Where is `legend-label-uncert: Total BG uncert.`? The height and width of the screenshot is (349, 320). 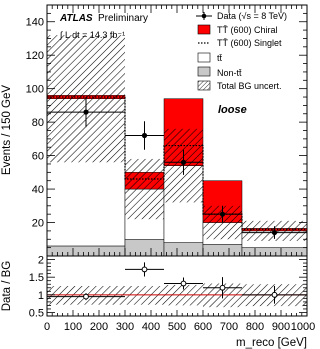 legend-label-uncert: Total BG uncert. is located at coordinates (249, 86).